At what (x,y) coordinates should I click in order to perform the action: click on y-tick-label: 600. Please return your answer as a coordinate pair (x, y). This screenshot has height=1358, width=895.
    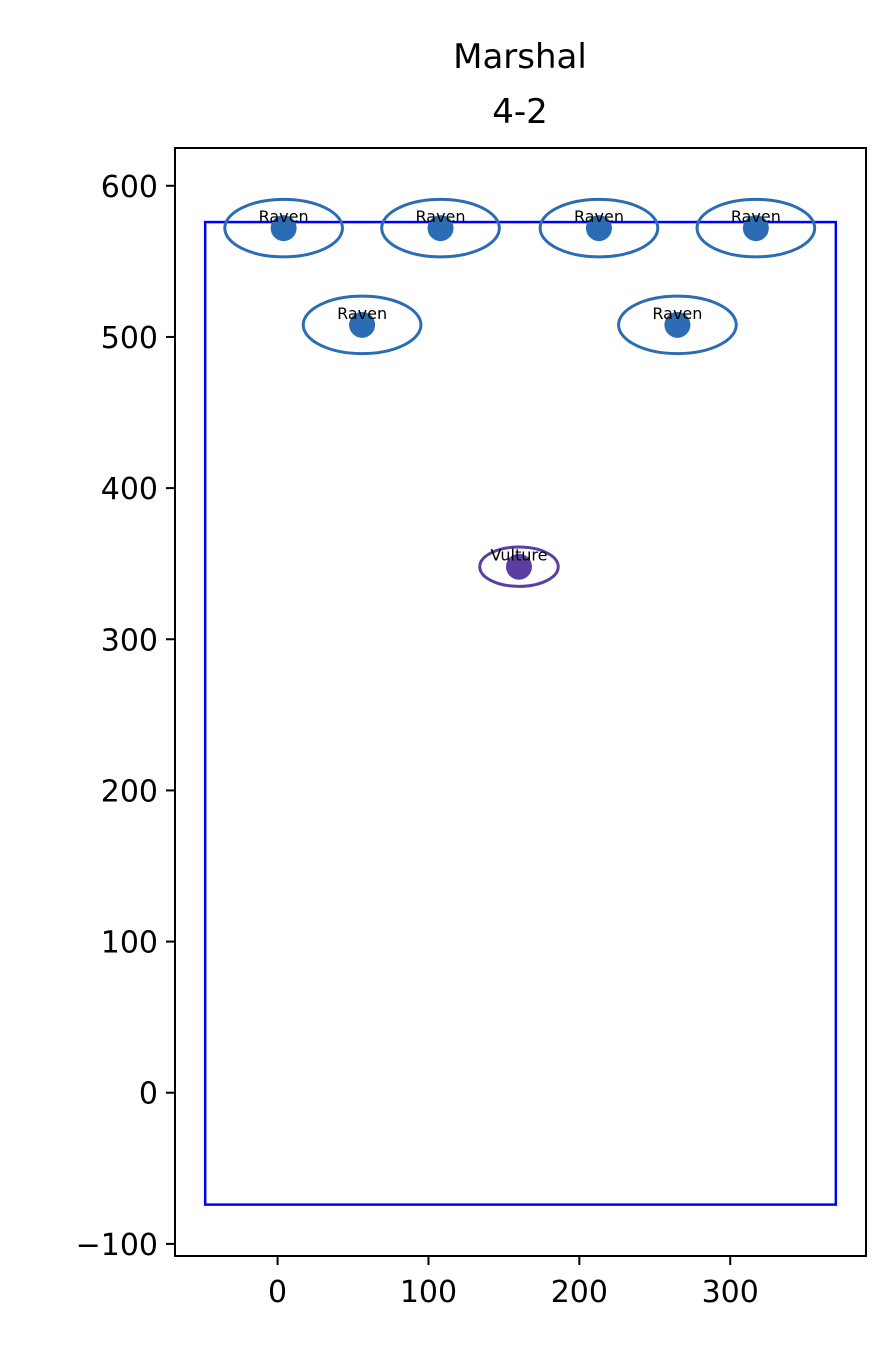
    Looking at the image, I should click on (129, 187).